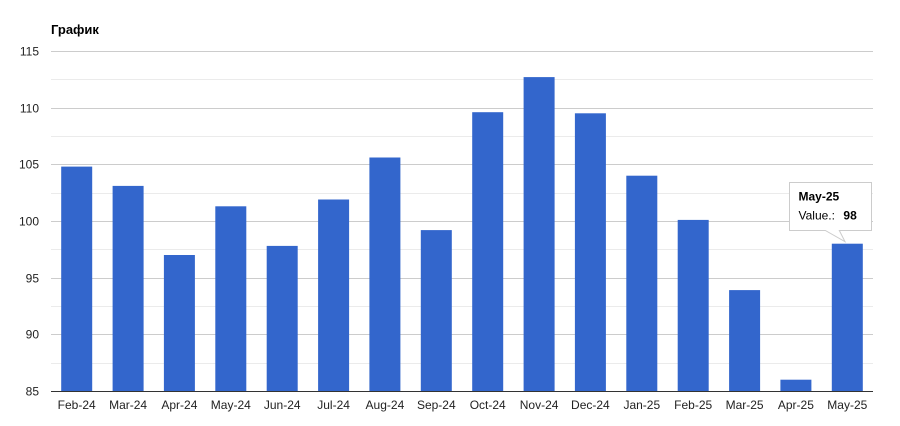 This screenshot has height=426, width=900. I want to click on x-tick-label: May-25, so click(847, 405).